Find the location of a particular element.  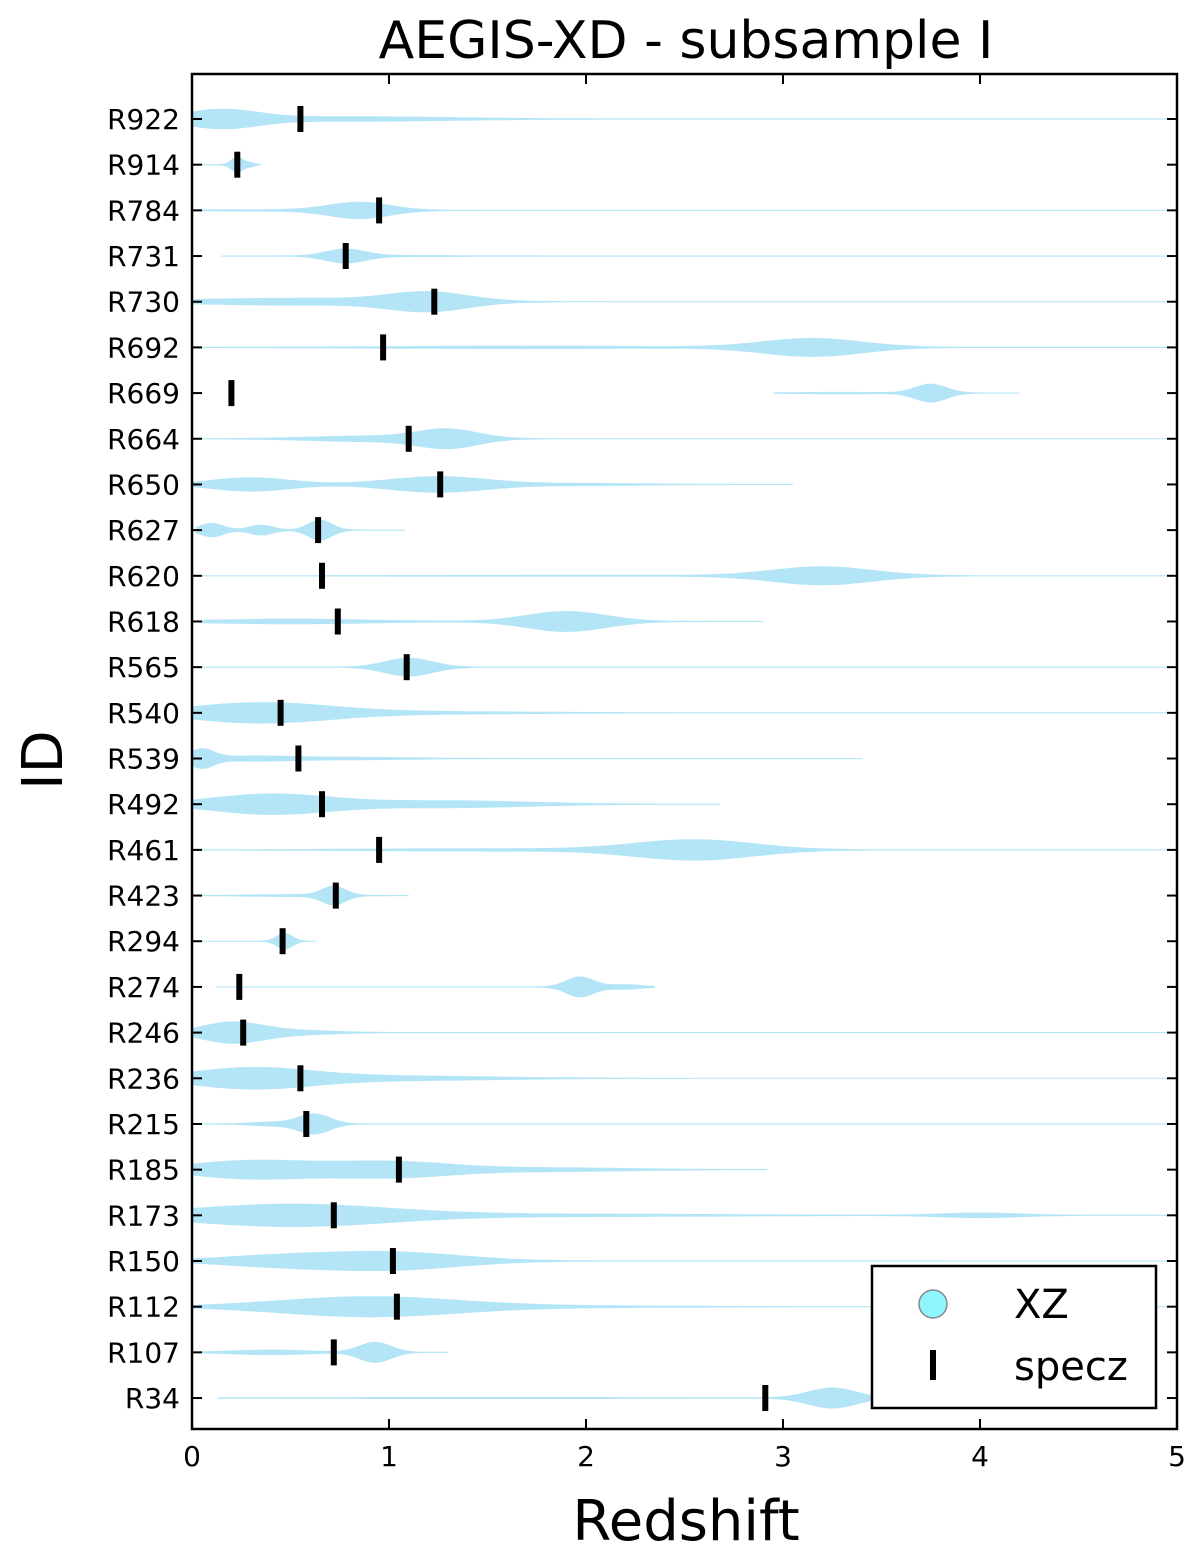

chart-title: AEGIS-XD - subsample I is located at coordinates (686, 41).